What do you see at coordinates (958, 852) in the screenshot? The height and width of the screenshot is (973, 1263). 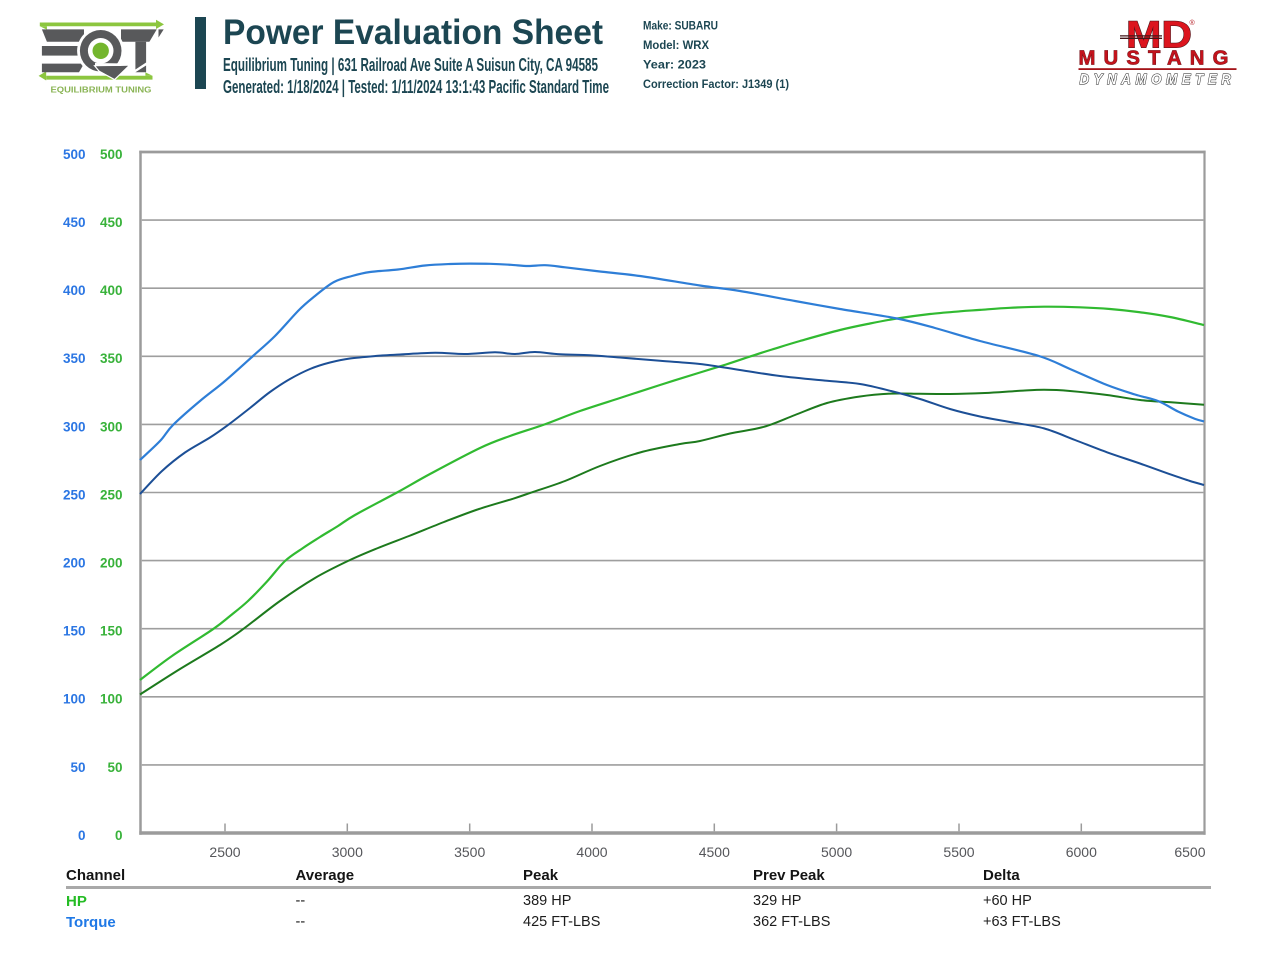 I see `svg-text: 5500` at bounding box center [958, 852].